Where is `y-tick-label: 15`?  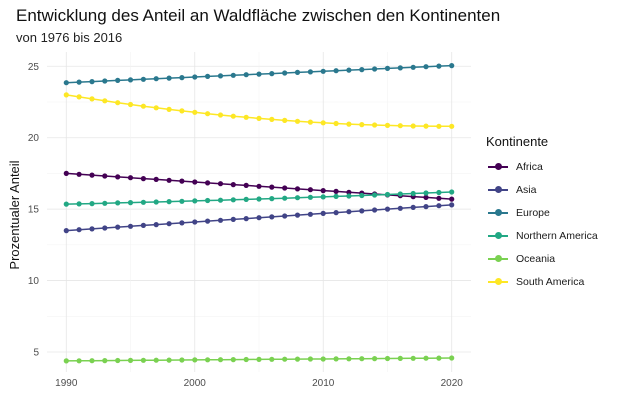 y-tick-label: 15 is located at coordinates (34, 210).